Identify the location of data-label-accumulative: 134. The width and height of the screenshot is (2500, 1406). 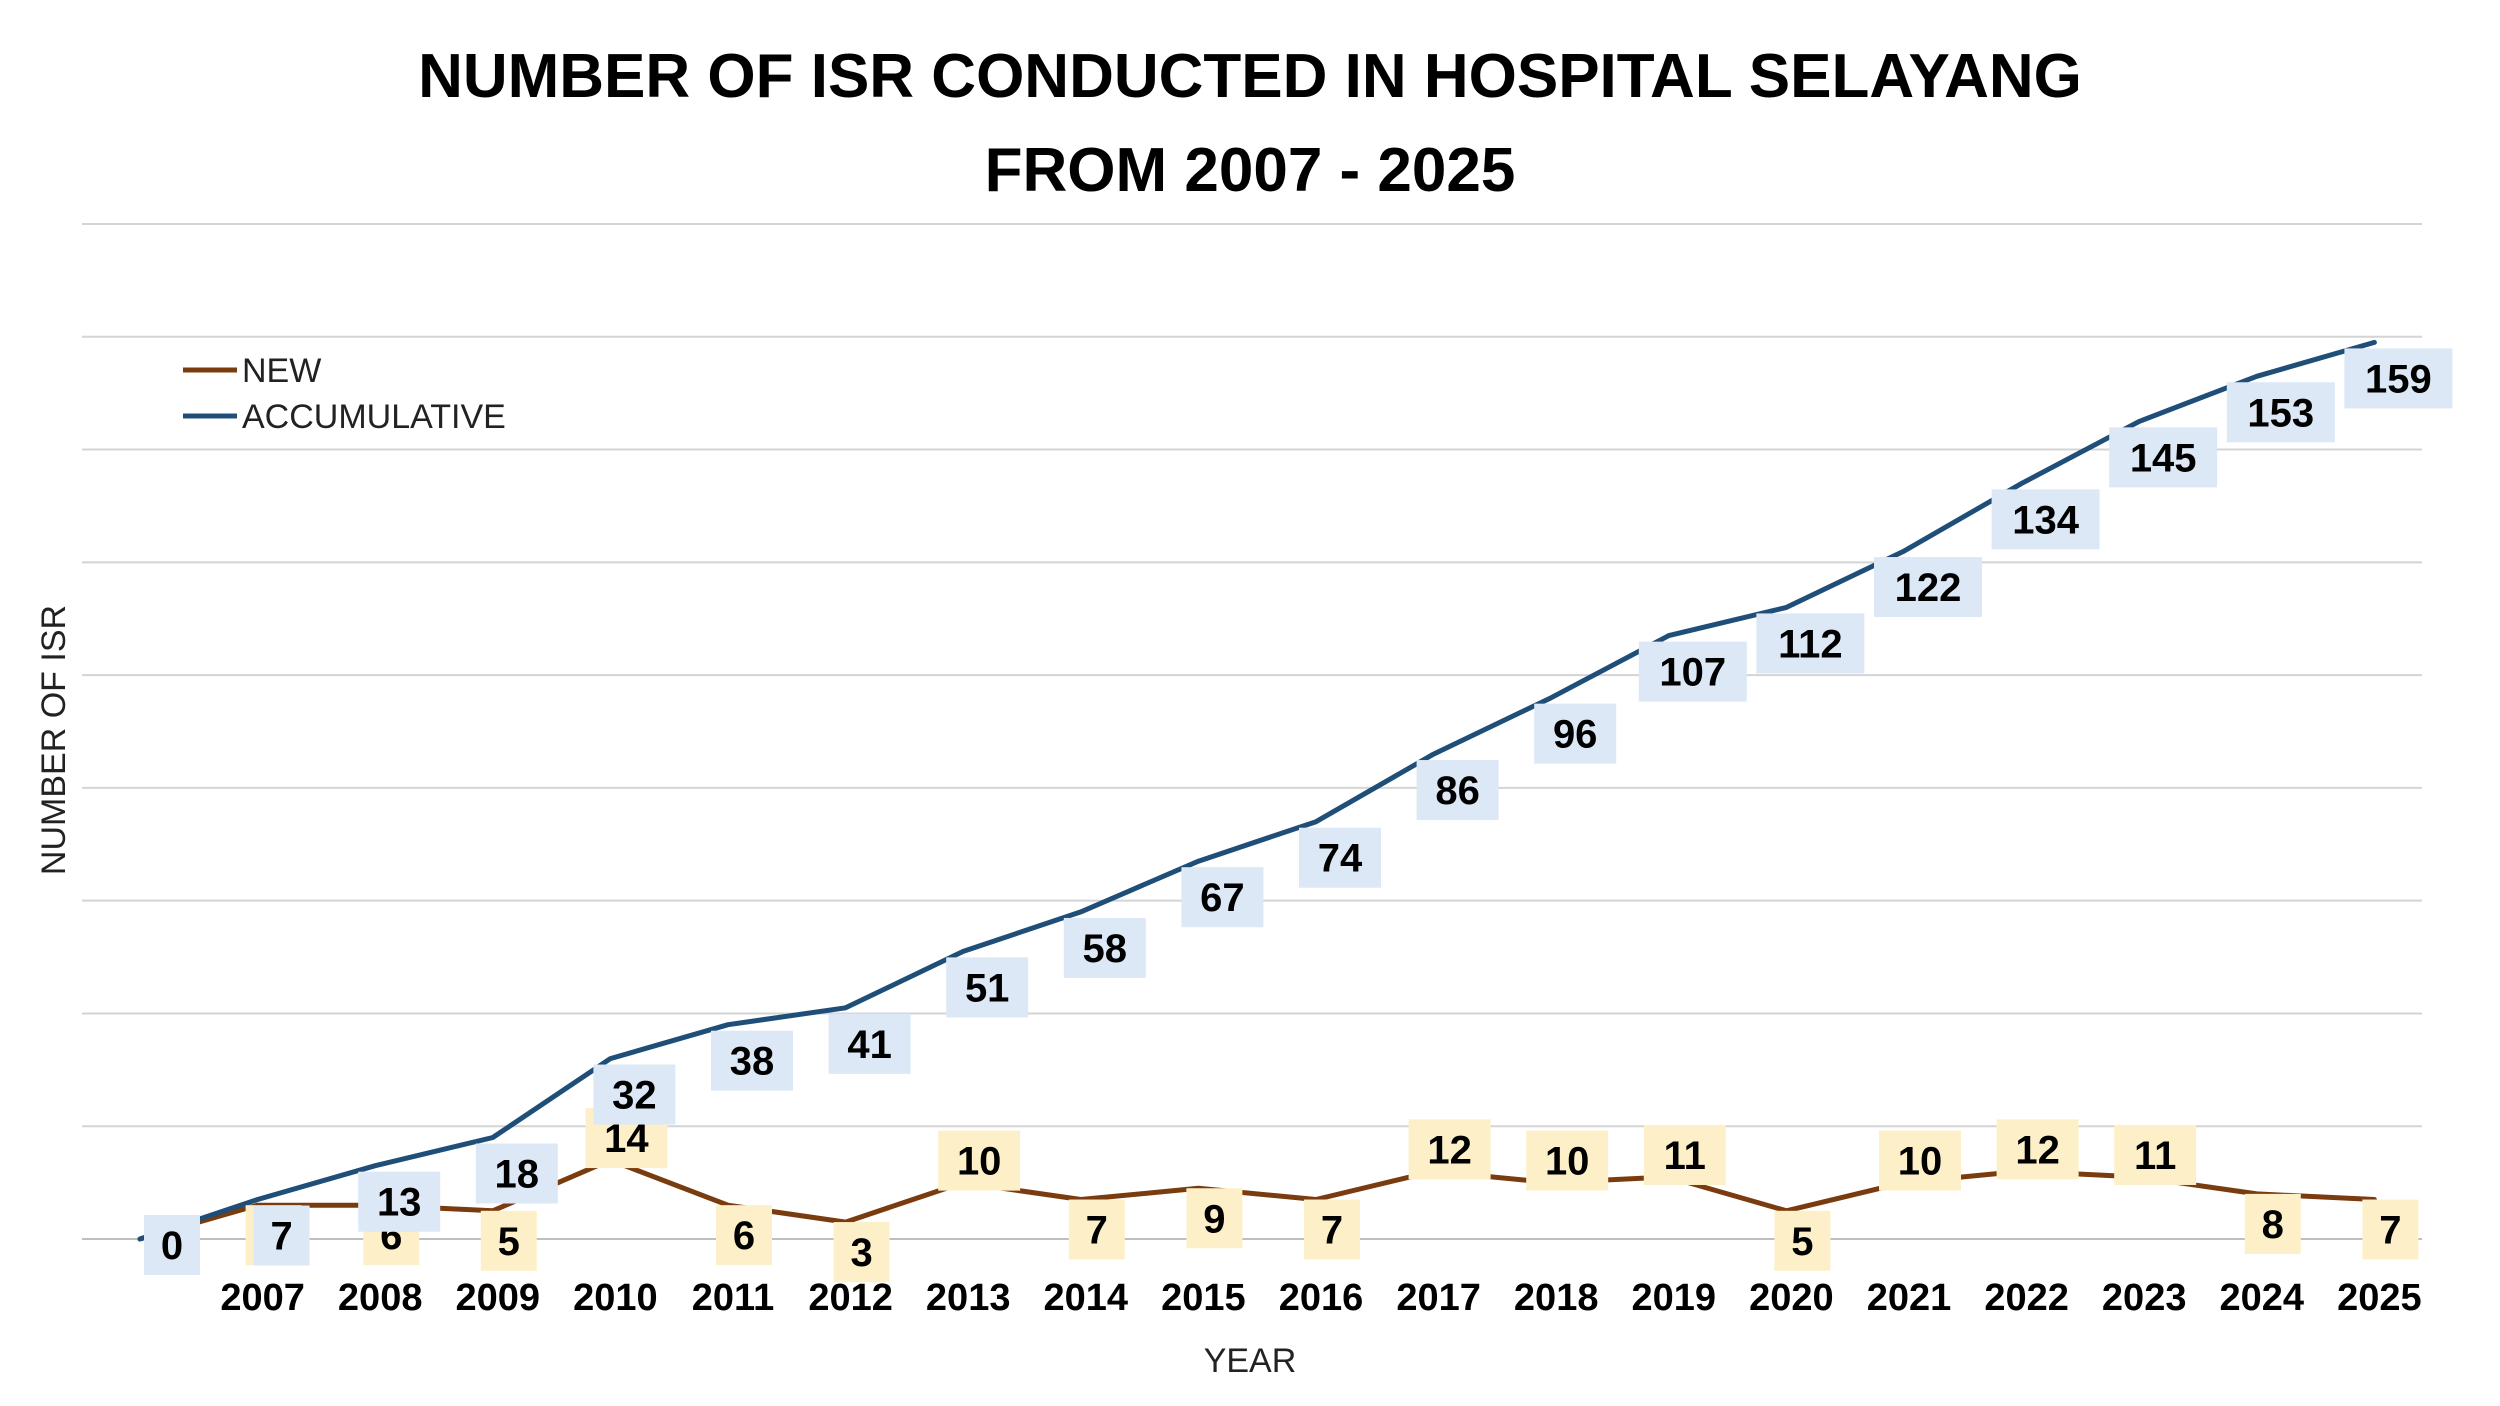
(2045, 519).